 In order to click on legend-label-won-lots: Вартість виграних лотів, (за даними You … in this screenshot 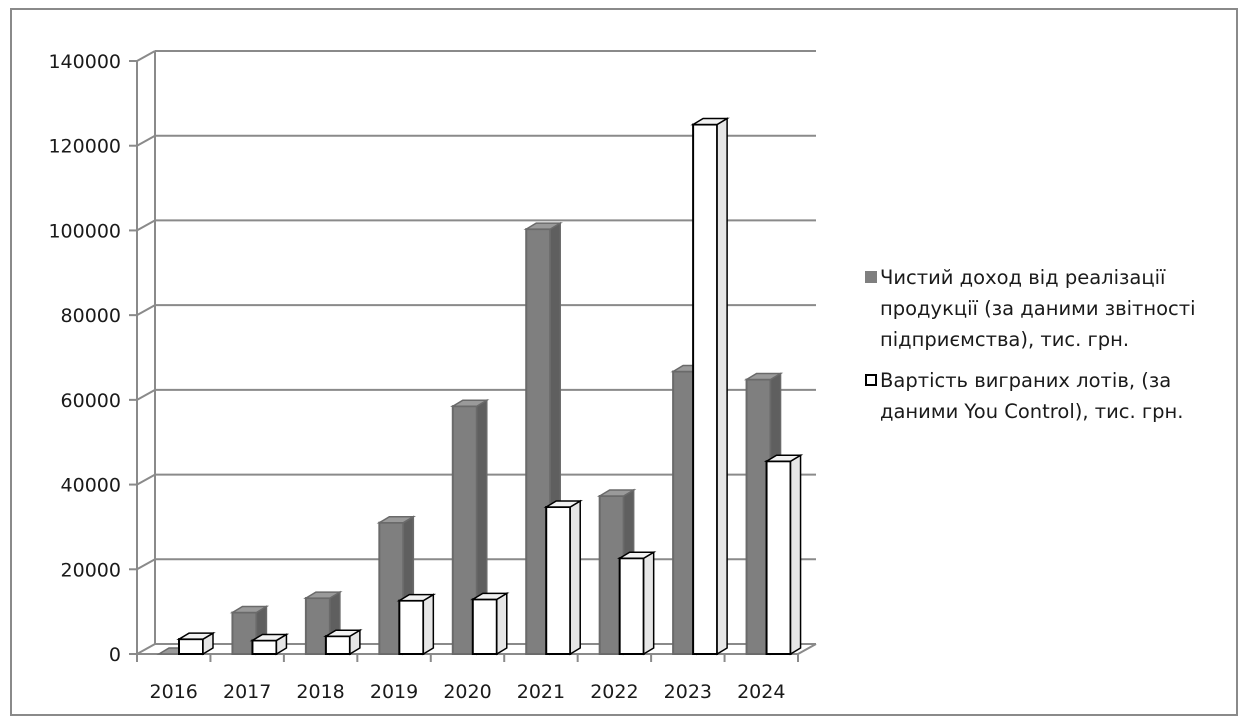, I will do `click(1032, 396)`.